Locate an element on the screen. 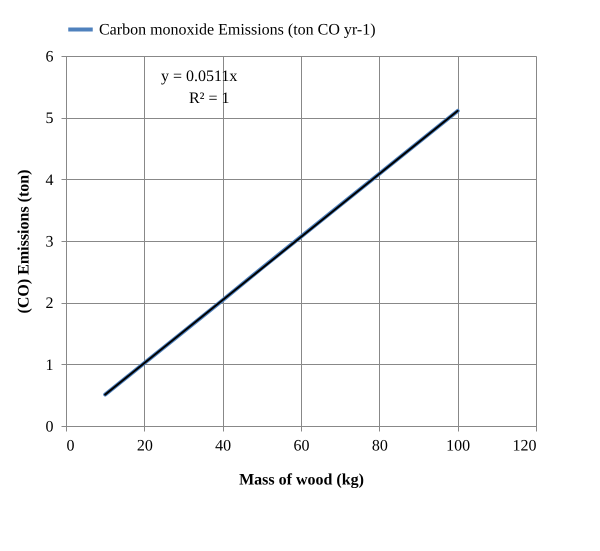 The image size is (600, 551). y-tick-label: 5 is located at coordinates (50, 119).